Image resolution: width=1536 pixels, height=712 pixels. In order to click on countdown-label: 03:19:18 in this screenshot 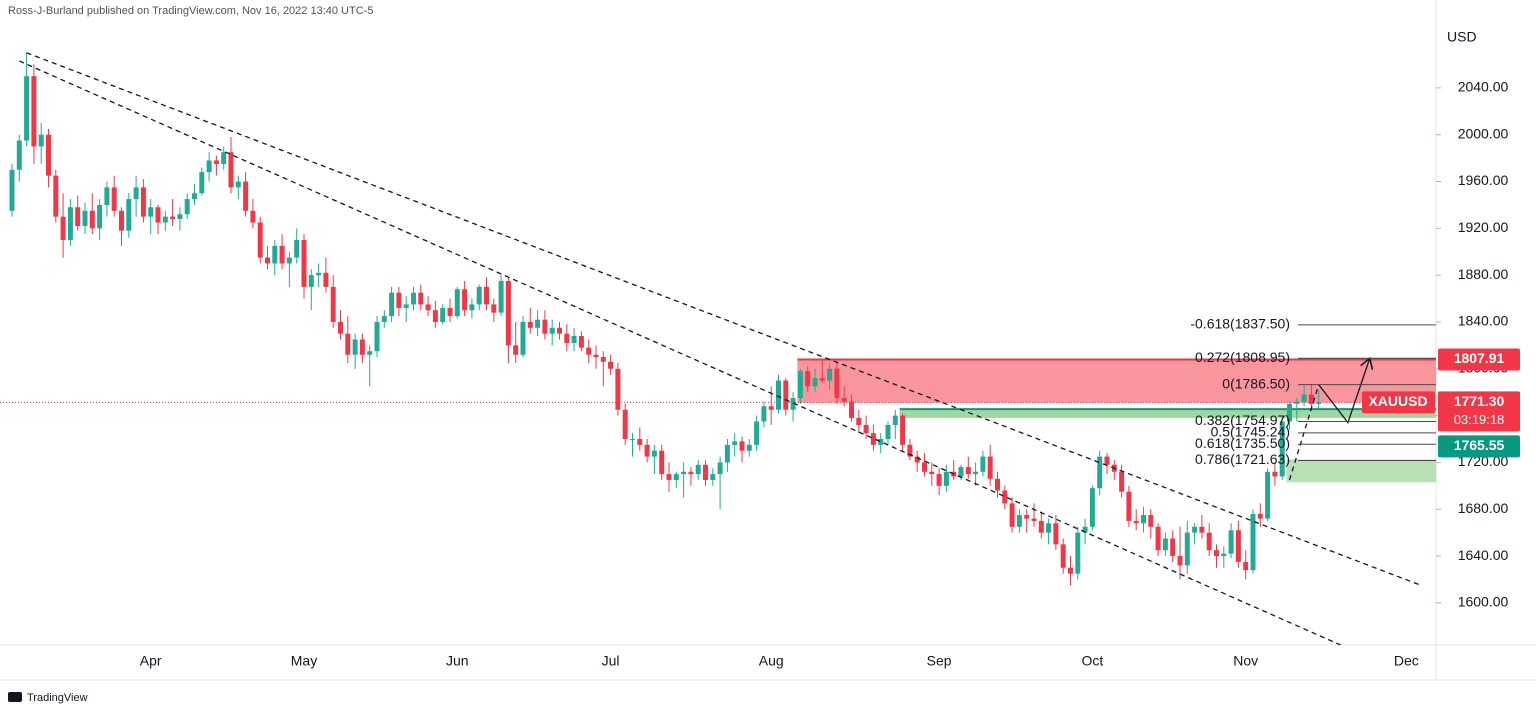, I will do `click(1479, 419)`.